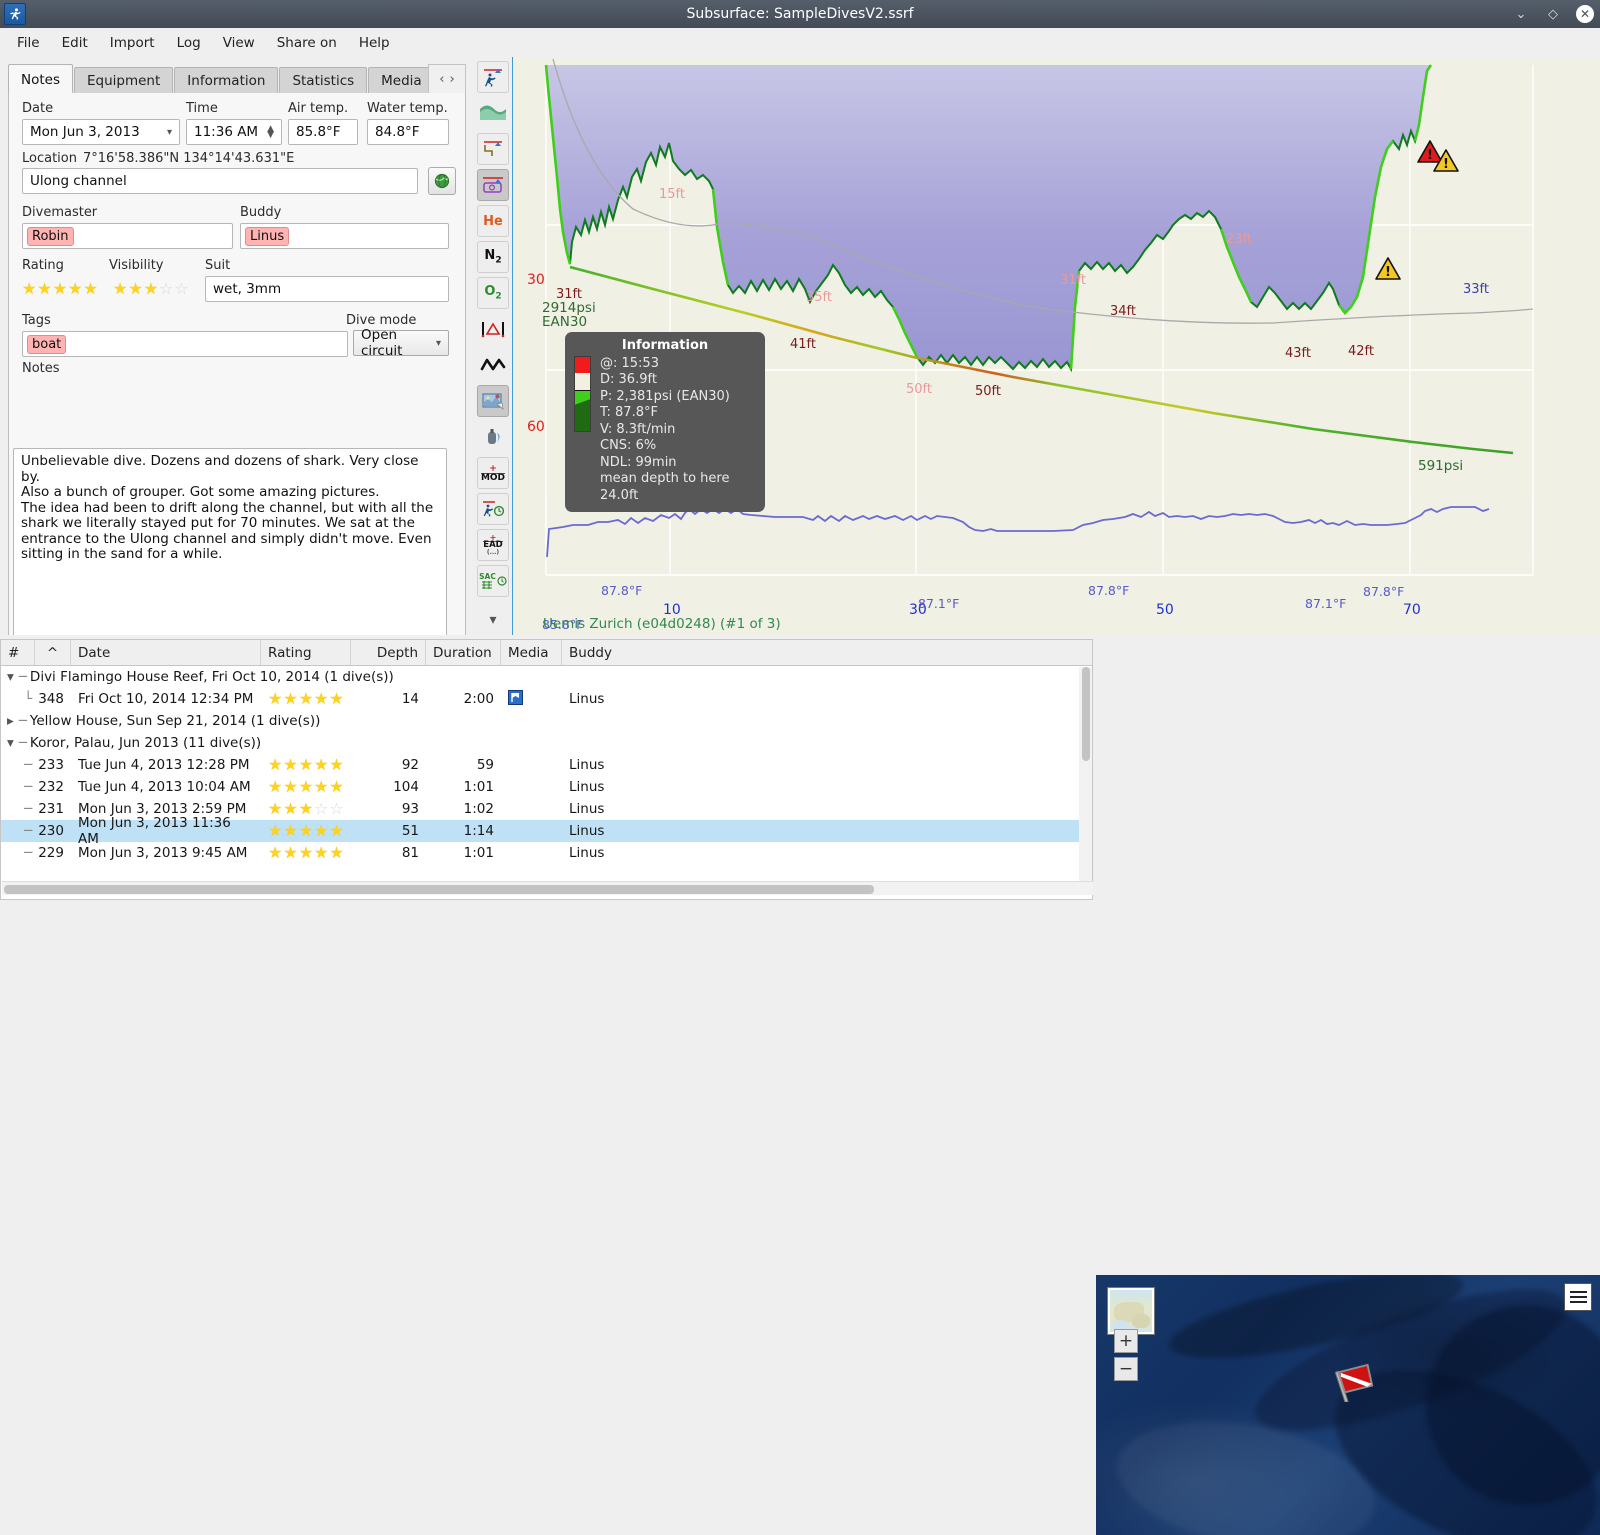 This screenshot has height=1535, width=1600. Describe the element at coordinates (28, 765) in the screenshot. I see `tree-line: ─` at that location.